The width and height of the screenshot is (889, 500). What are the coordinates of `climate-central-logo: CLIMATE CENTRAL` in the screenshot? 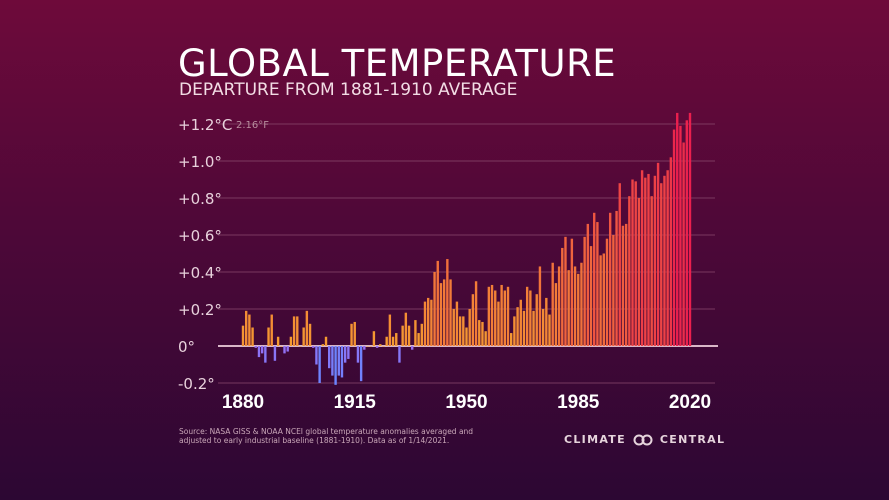 It's located at (644, 439).